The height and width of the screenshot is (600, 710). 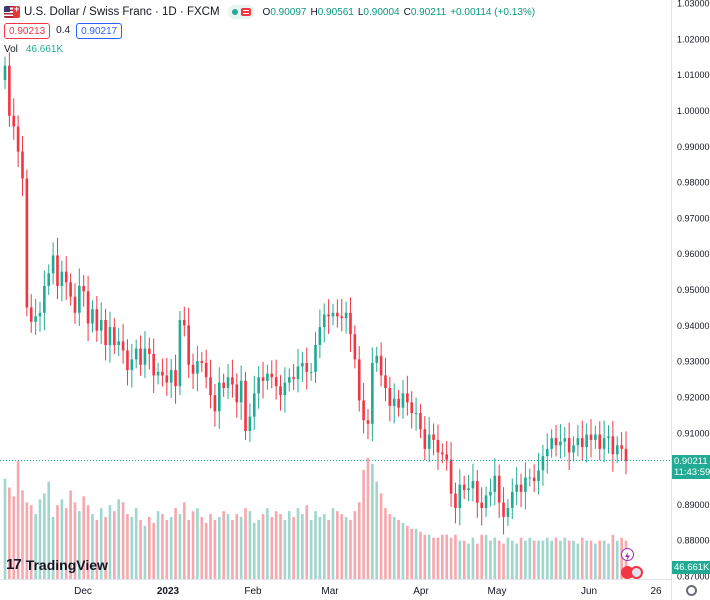 What do you see at coordinates (33, 49) in the screenshot?
I see `volume-legend: Vol 46.661K` at bounding box center [33, 49].